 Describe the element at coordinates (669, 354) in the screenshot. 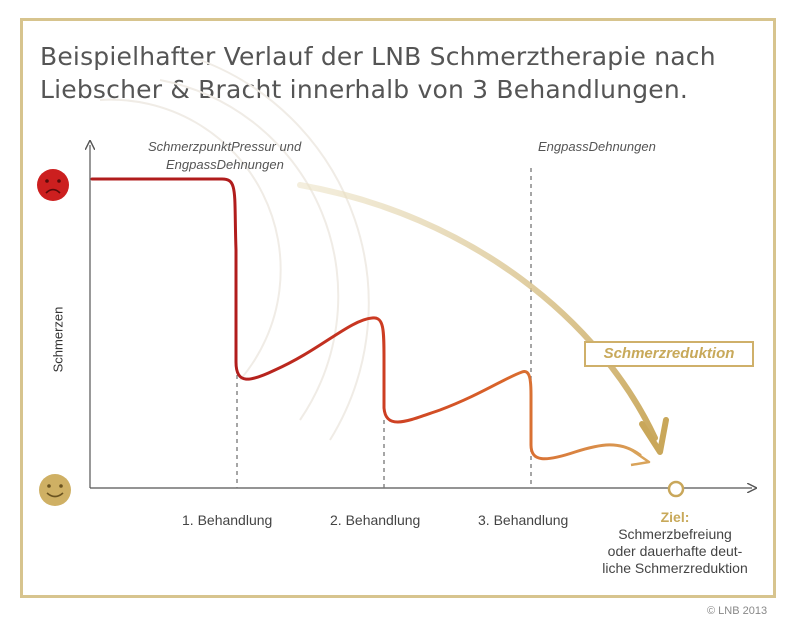

I see `reduction-label: Schmerzreduktion` at that location.